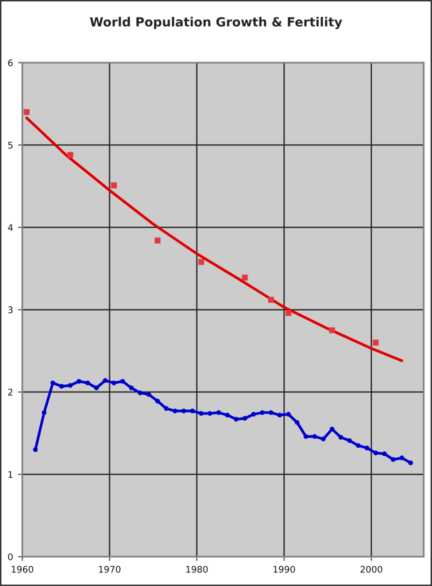  Describe the element at coordinates (10, 556) in the screenshot. I see `y-tick-label: 0` at that location.